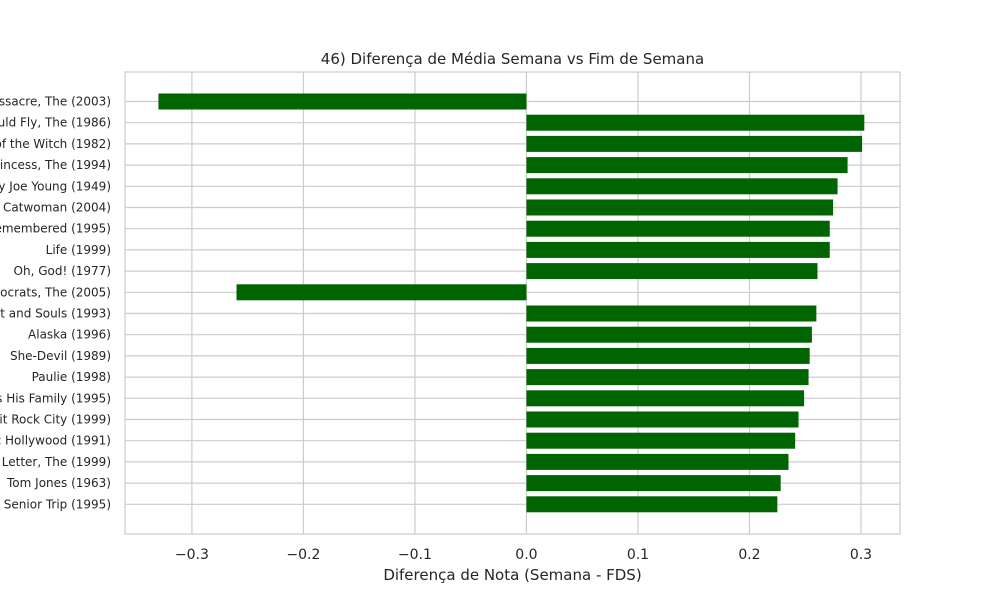  What do you see at coordinates (861, 555) in the screenshot?
I see `x-tick-label: 0.3` at bounding box center [861, 555].